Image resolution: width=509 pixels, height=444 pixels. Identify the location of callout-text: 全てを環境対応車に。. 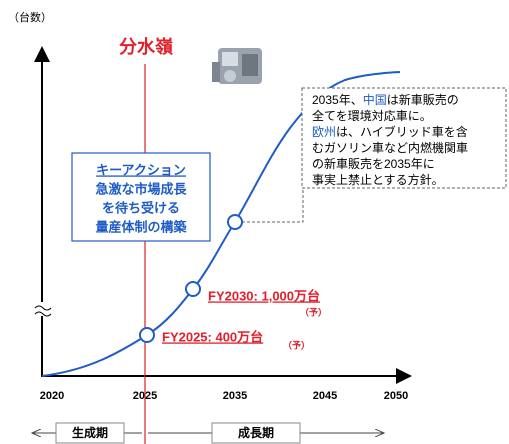
(372, 115).